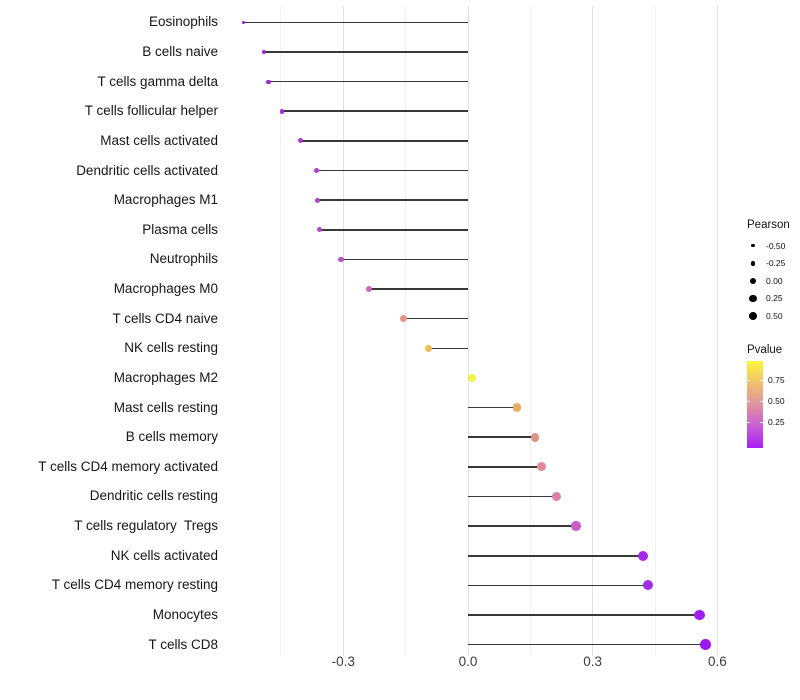  What do you see at coordinates (153, 496) in the screenshot?
I see `y-axis-label: Dendritic cells resting` at bounding box center [153, 496].